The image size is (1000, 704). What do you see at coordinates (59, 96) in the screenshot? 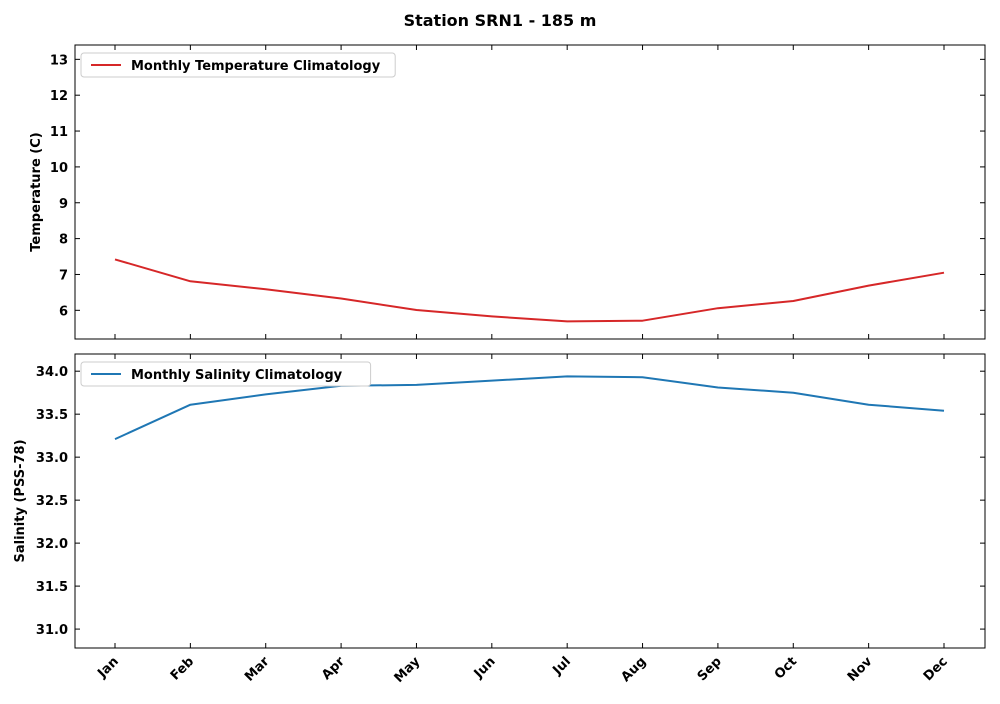
I see `temperature-y-tick-label: 12` at bounding box center [59, 96].